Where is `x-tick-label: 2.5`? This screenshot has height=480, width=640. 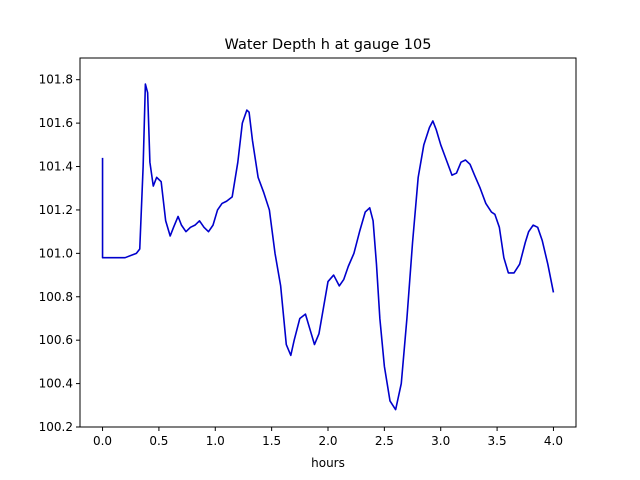 x-tick-label: 2.5 is located at coordinates (384, 441).